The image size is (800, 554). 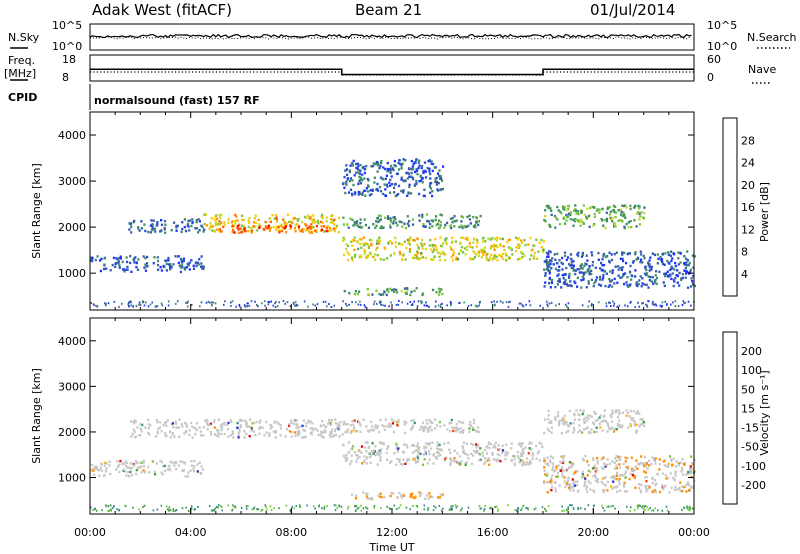 I want to click on freq-label: Freq., so click(x=21, y=60).